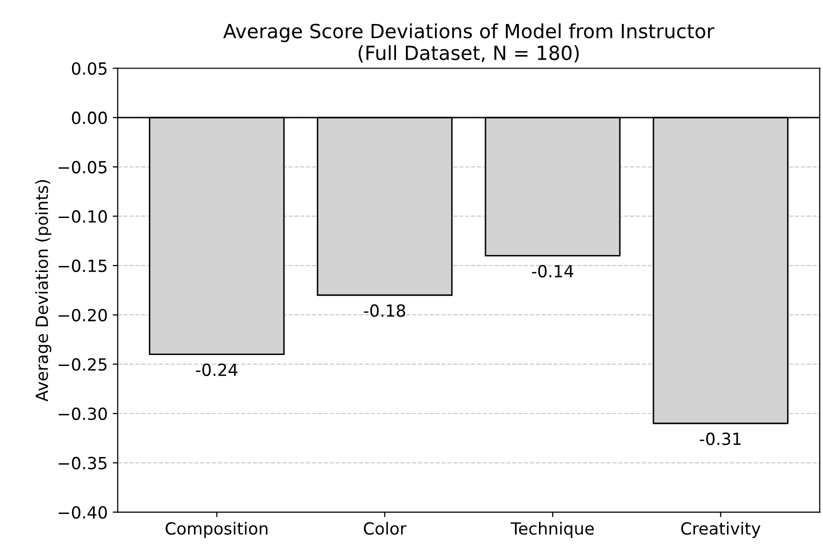  What do you see at coordinates (82, 413) in the screenshot?
I see `y-tick-label: −0.30` at bounding box center [82, 413].